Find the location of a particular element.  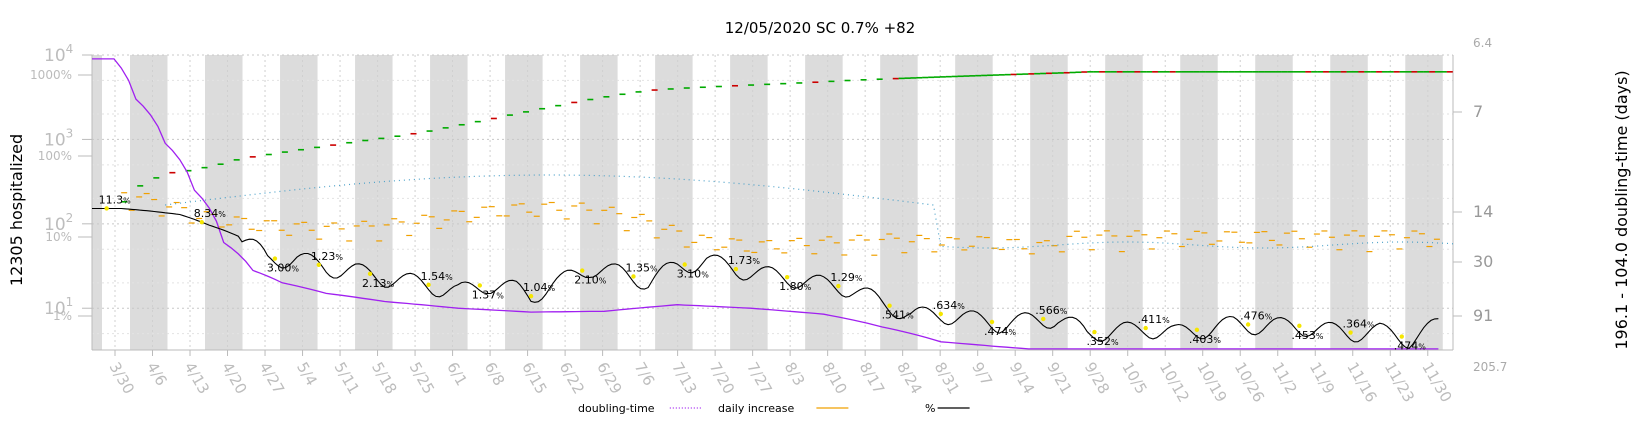

y-tick-right: 30 is located at coordinates (1483, 261).